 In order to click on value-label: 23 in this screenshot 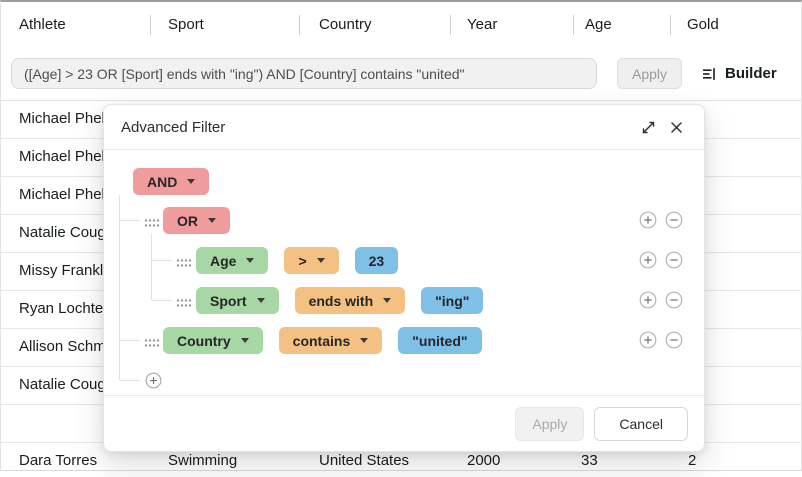, I will do `click(376, 260)`.